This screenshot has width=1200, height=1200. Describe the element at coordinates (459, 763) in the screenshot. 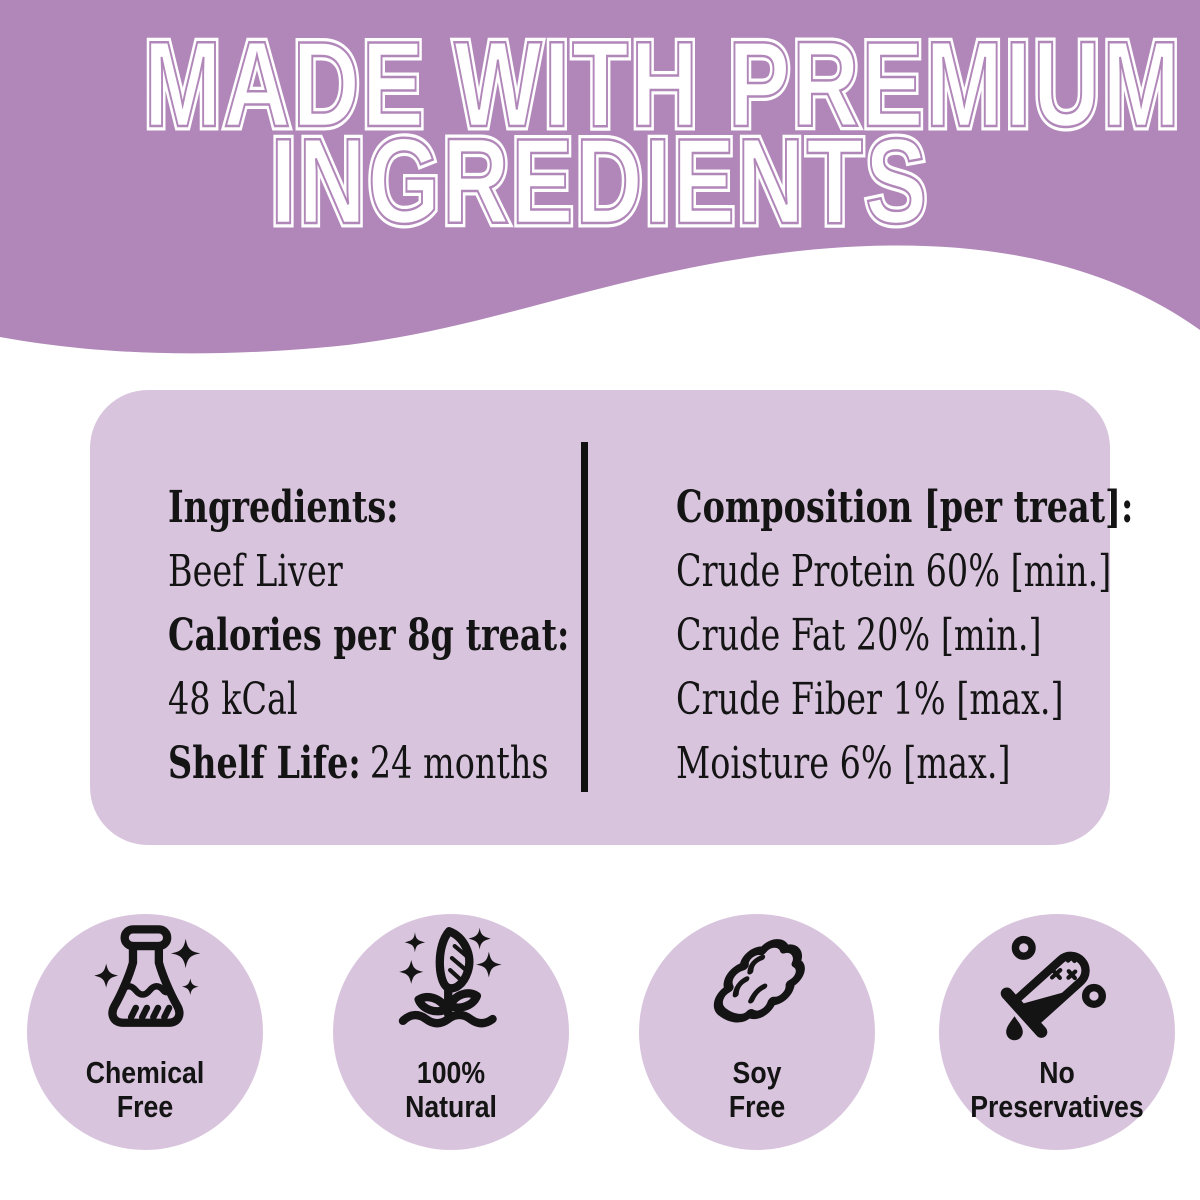

I see `shelf-life-value: 24 months` at that location.